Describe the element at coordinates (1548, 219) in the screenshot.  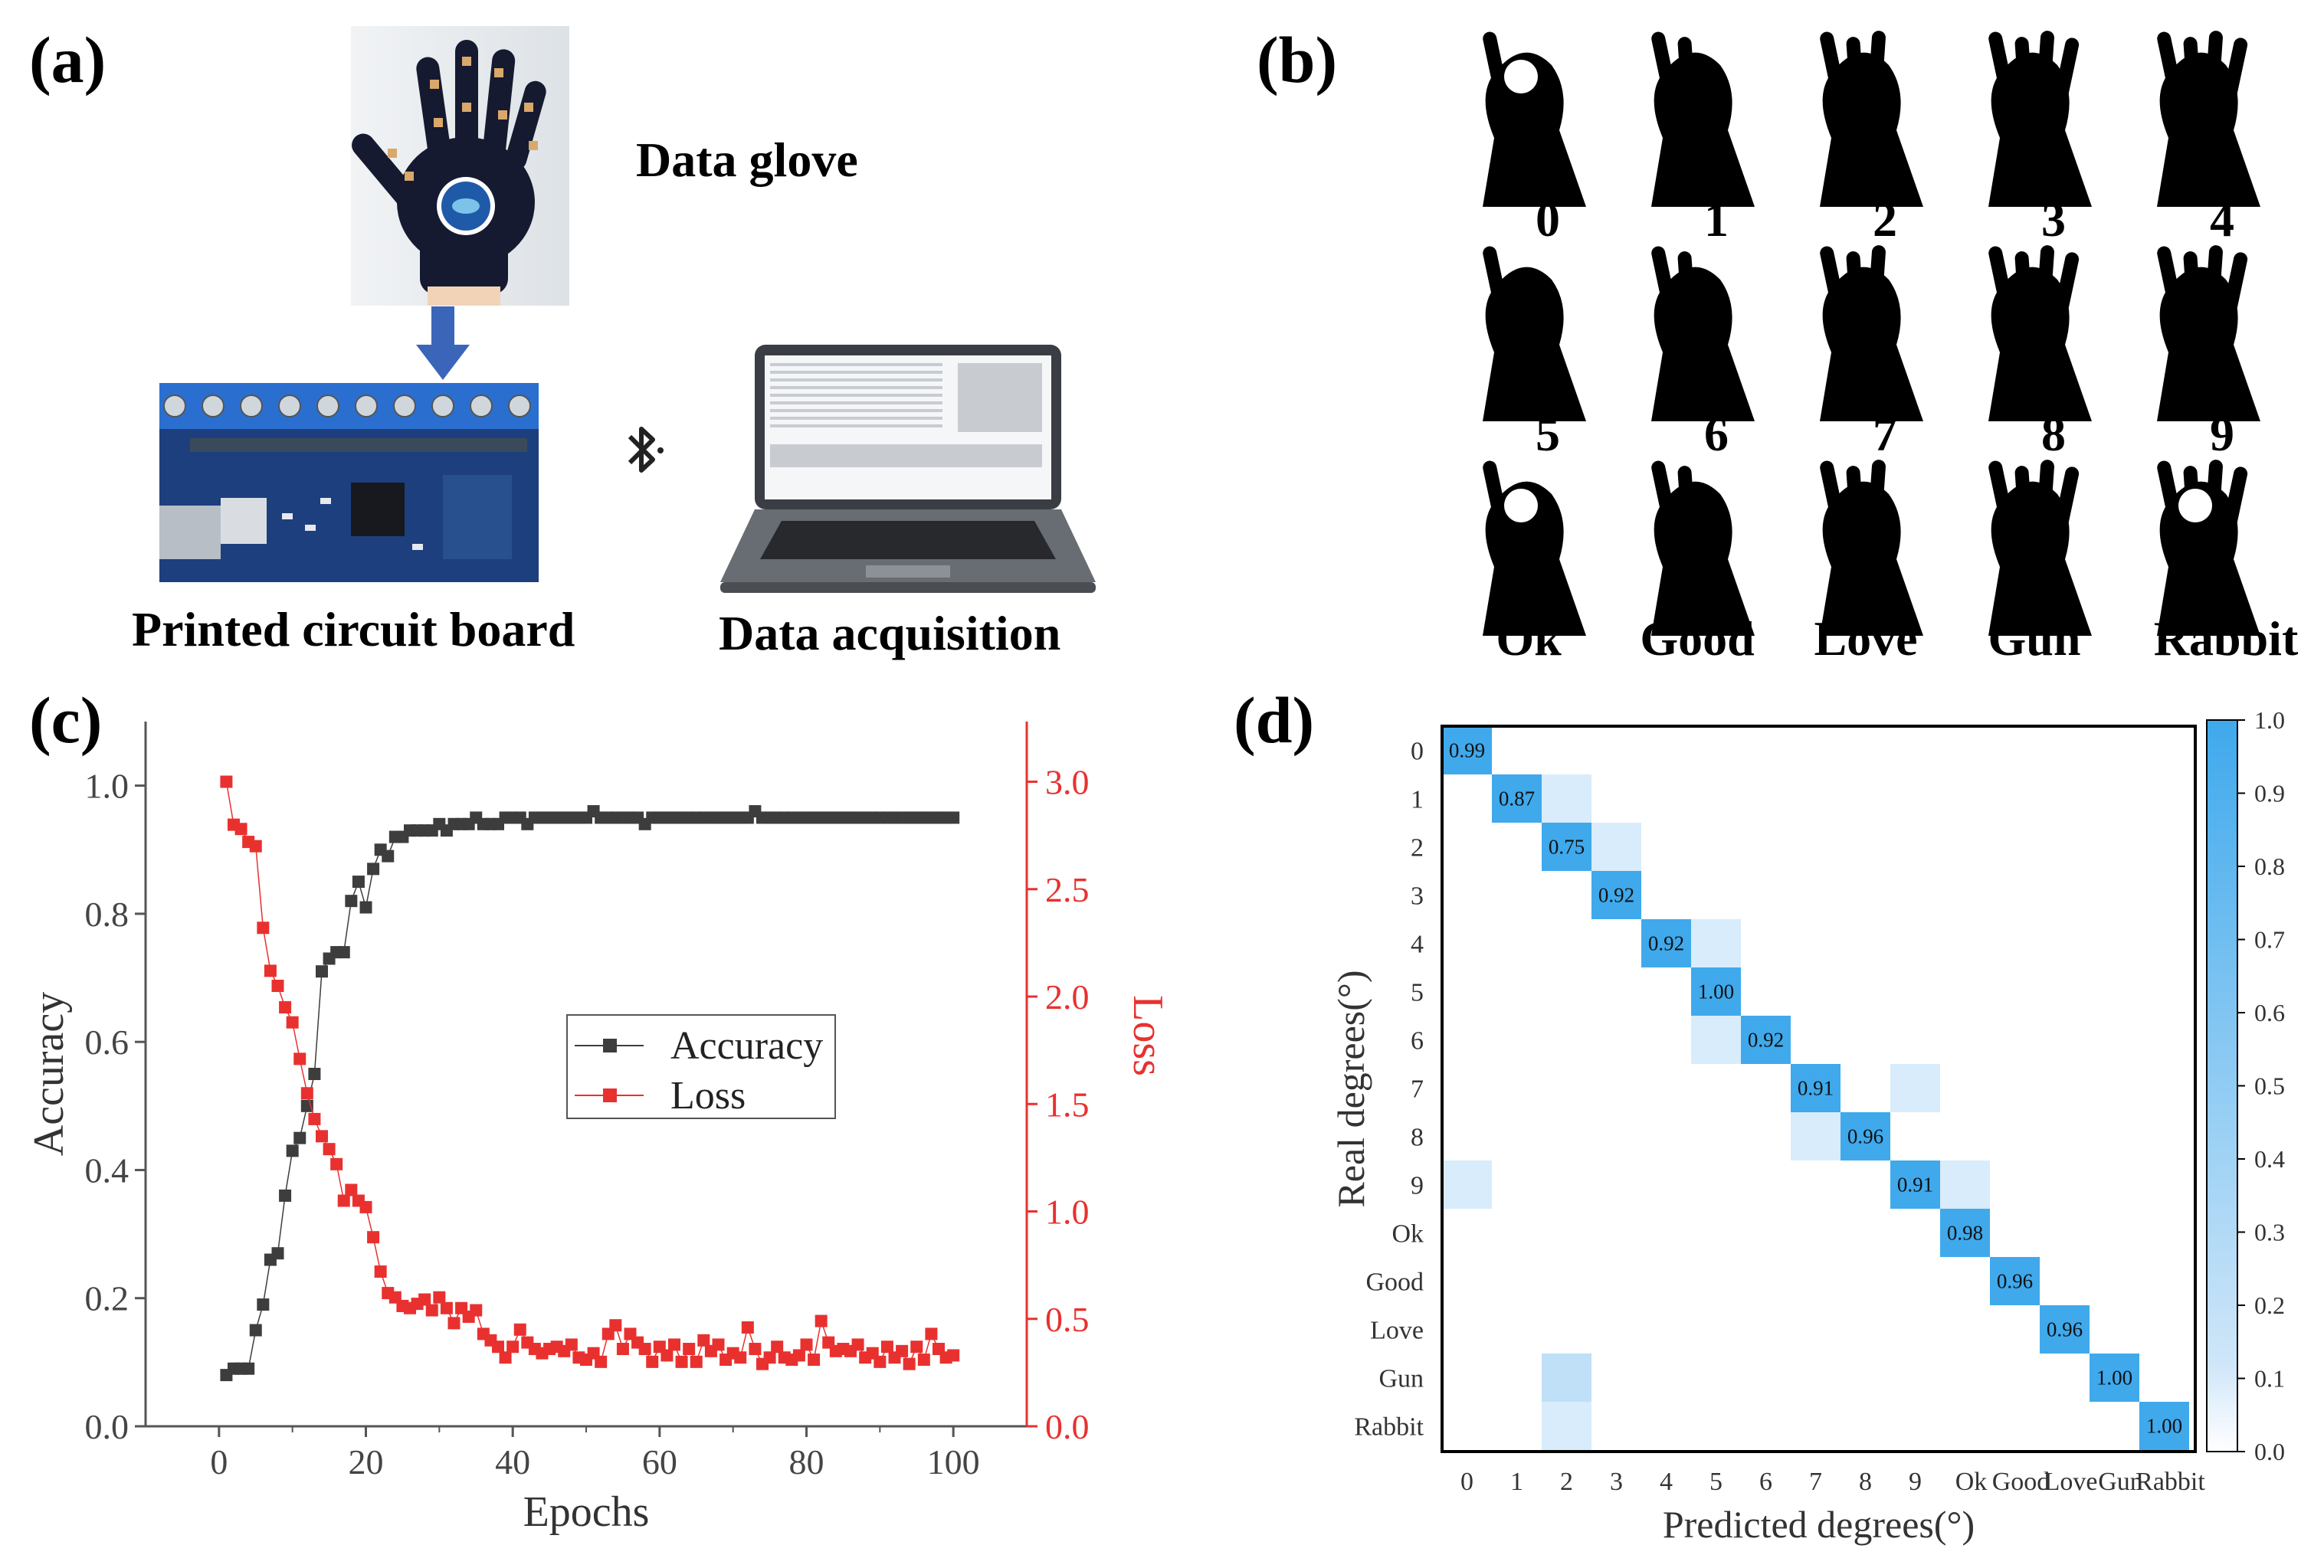
I see `gesture-label: 0` at that location.